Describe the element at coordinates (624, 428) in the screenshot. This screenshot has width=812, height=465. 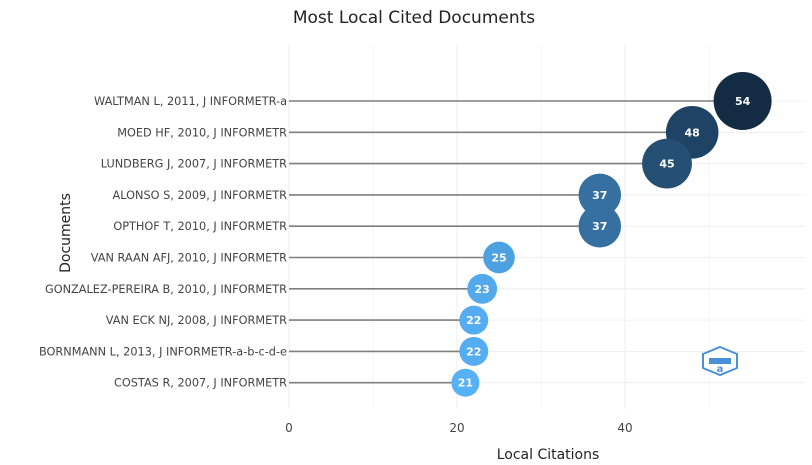
I see `x-tick-label: 40` at that location.